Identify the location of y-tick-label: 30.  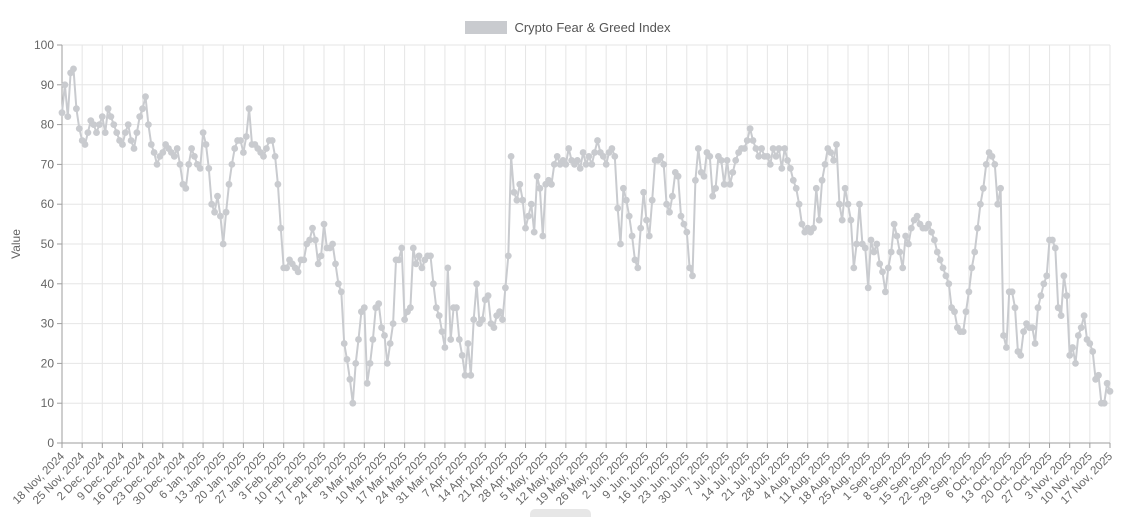
(48, 324).